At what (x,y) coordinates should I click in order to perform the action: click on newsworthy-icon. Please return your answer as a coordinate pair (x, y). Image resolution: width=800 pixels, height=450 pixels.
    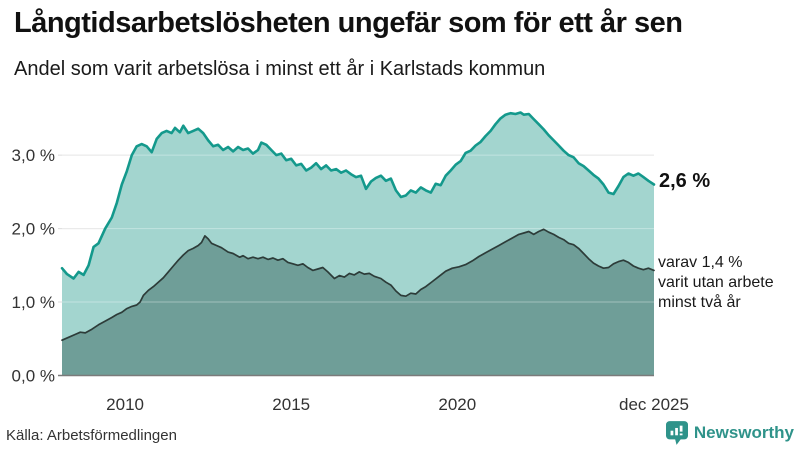
    Looking at the image, I should click on (676, 433).